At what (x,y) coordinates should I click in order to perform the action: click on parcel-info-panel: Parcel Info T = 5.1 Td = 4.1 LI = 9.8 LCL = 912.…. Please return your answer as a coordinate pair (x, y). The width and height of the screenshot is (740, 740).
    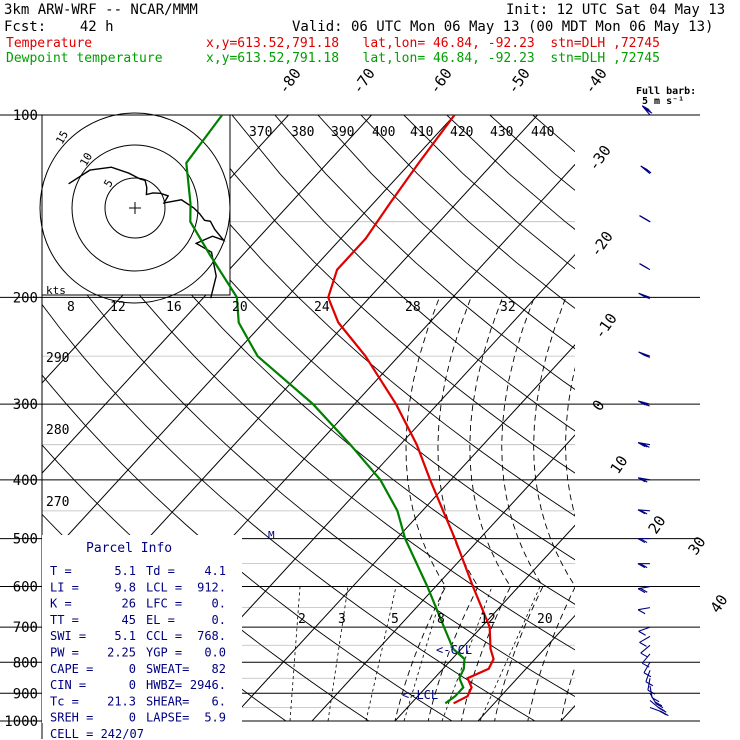
    Looking at the image, I should click on (142, 637).